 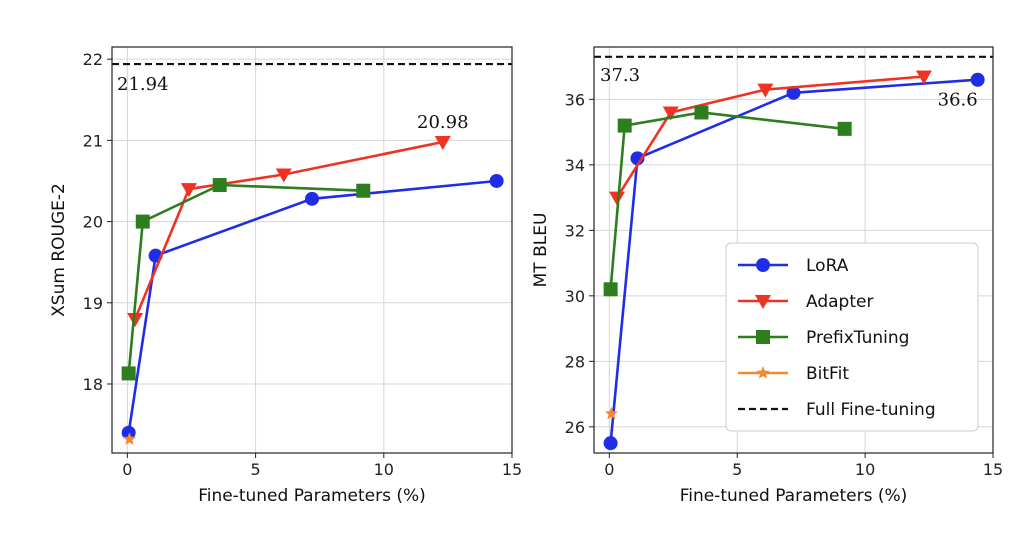 What do you see at coordinates (839, 302) in the screenshot?
I see `legend-label-adapter: Adapter` at bounding box center [839, 302].